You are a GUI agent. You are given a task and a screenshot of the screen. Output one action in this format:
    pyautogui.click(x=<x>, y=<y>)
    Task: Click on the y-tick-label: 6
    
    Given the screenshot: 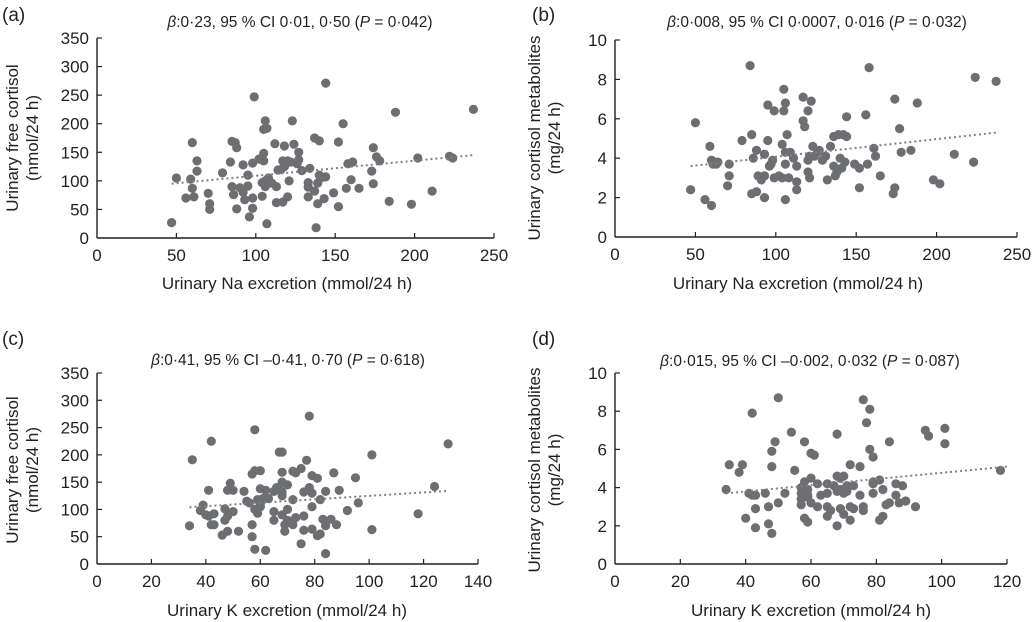 What is the action you would take?
    pyautogui.click(x=602, y=119)
    